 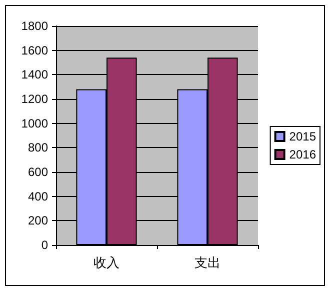 What do you see at coordinates (38, 221) in the screenshot?
I see `y-tick-label: 200` at bounding box center [38, 221].